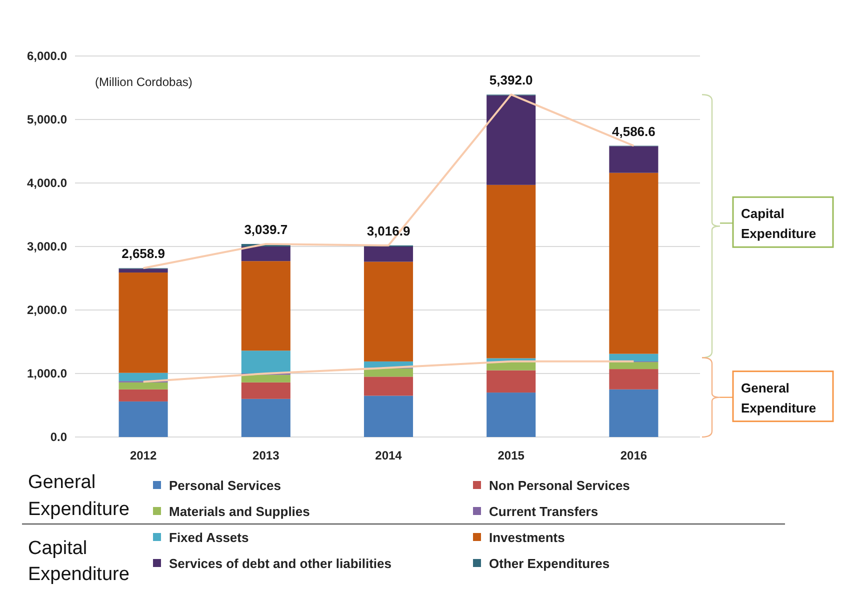 This screenshot has width=844, height=595. What do you see at coordinates (47, 246) in the screenshot?
I see `y-tick-label: 3,000.0` at bounding box center [47, 246].